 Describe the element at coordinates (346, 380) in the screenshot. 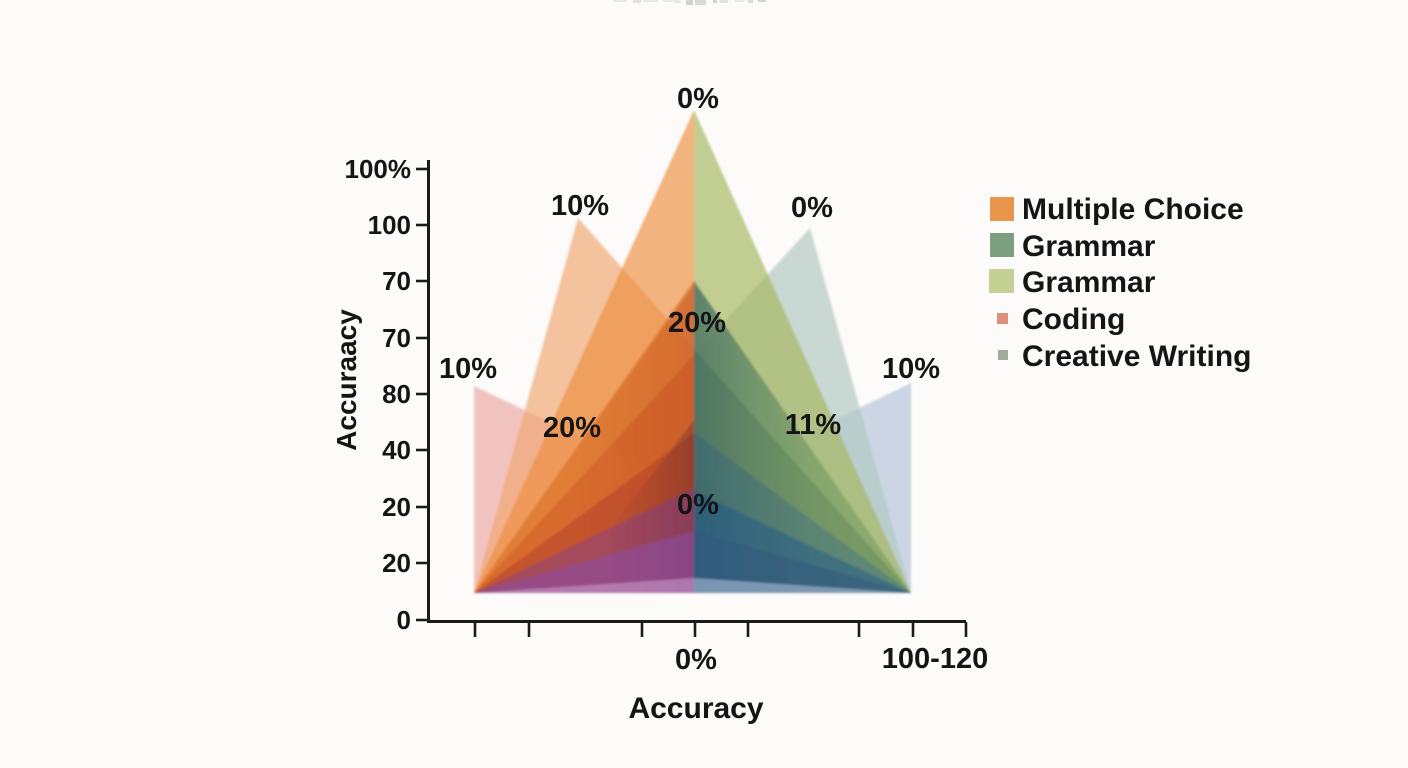

I see `svg-text: Accuraacy` at that location.